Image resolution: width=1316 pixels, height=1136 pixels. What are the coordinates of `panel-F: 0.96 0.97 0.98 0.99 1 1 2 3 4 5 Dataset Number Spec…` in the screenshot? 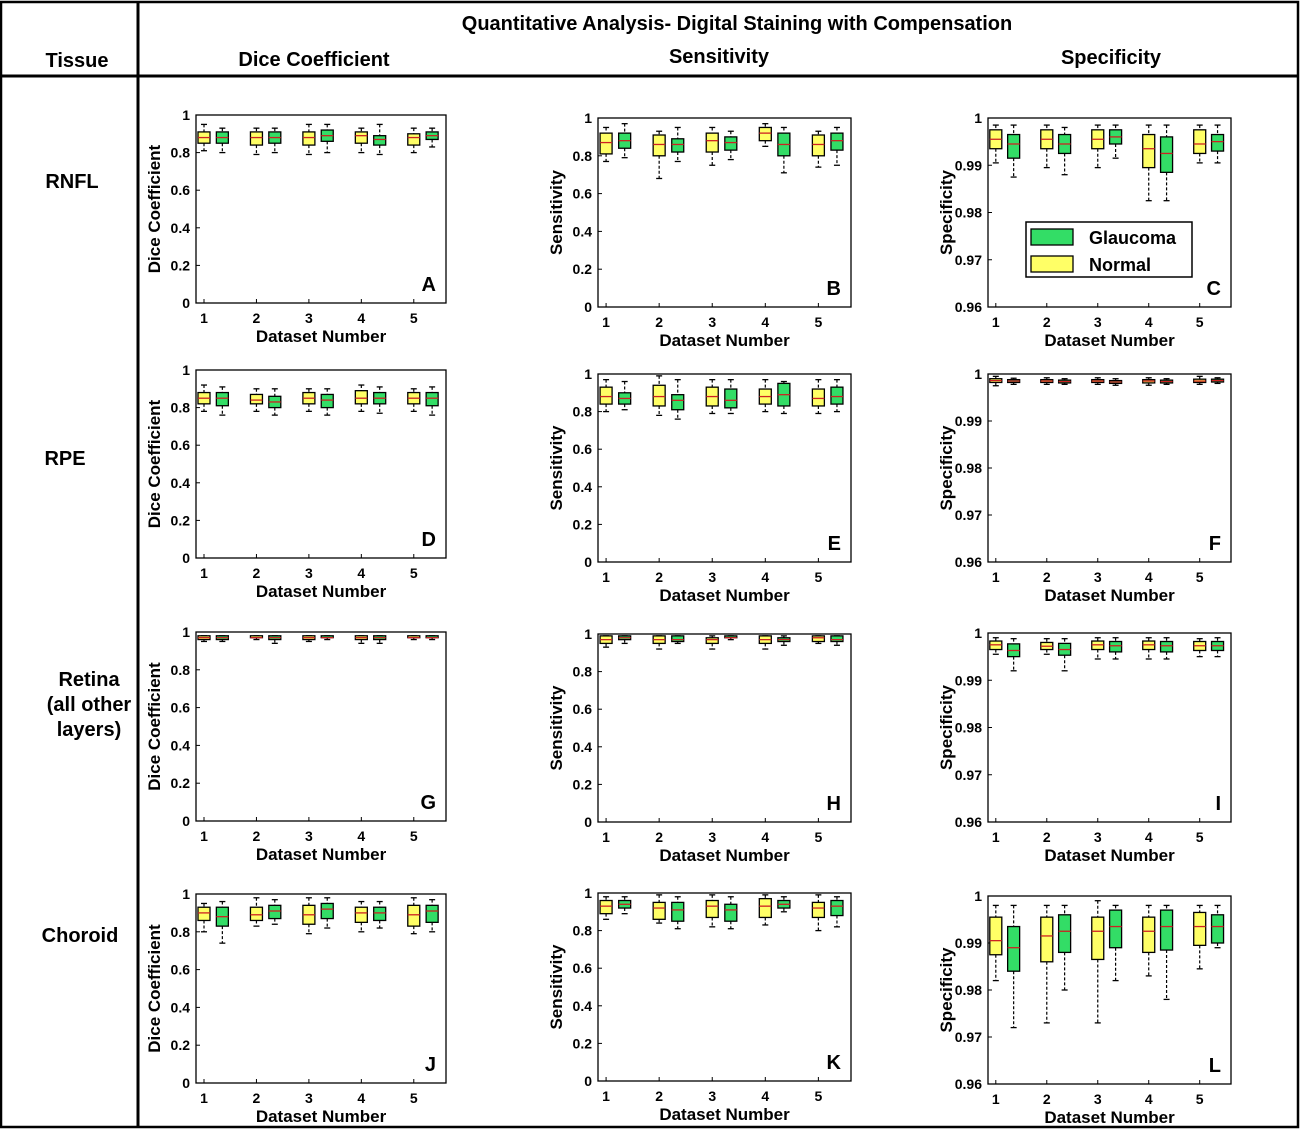 It's located at (1084, 485).